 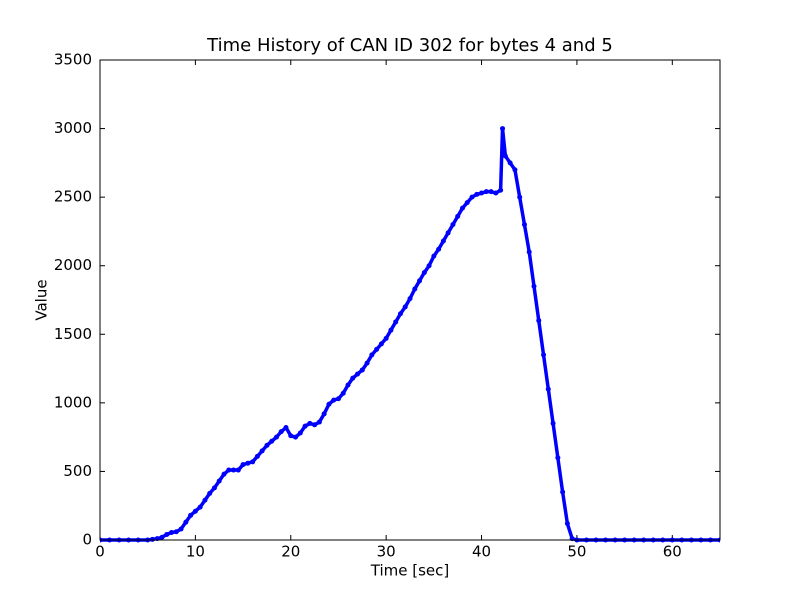 I want to click on x-tick-label: 30, so click(x=386, y=552).